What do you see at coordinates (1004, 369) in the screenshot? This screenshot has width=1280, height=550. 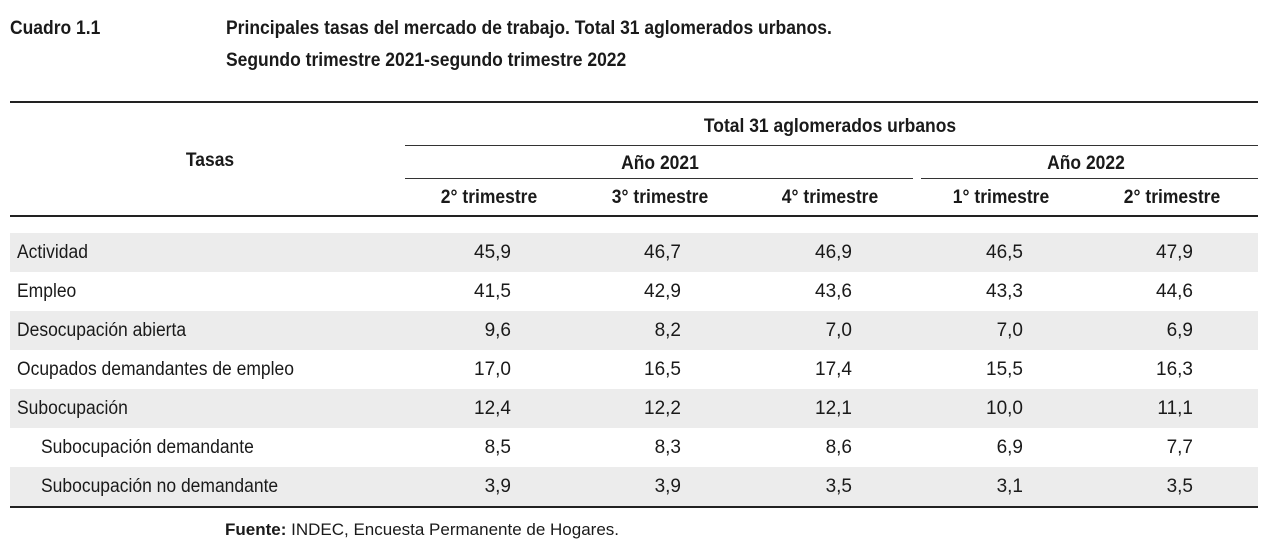 I see `table-cell: 15,5` at bounding box center [1004, 369].